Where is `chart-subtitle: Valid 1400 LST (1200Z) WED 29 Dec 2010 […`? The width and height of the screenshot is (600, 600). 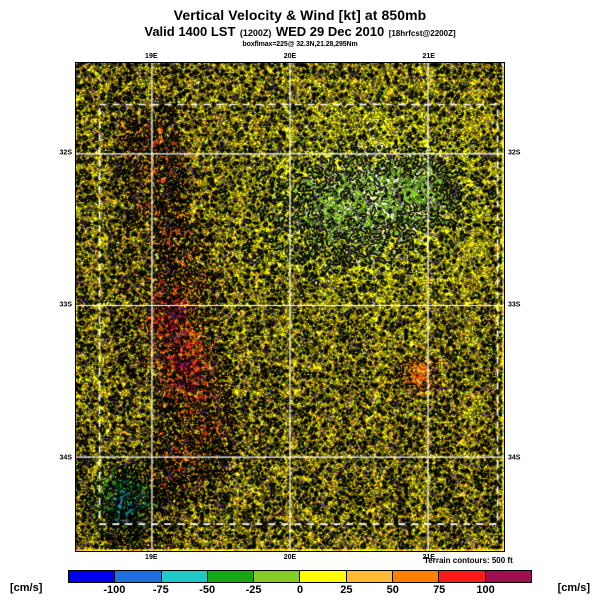
chart-subtitle: Valid 1400 LST (1200Z) WED 29 Dec 2010 [… is located at coordinates (300, 32).